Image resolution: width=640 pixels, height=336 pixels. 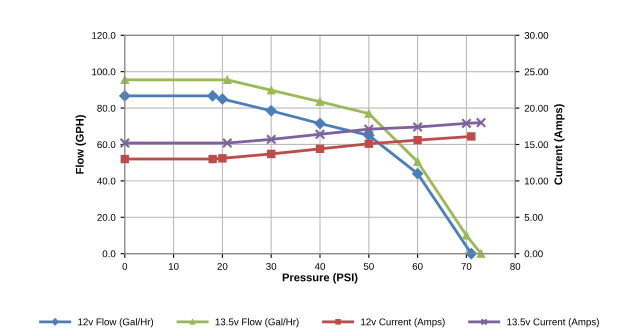 What do you see at coordinates (257, 323) in the screenshot?
I see `legend-label: 13.5v Flow (Gal/Hr)` at bounding box center [257, 323].